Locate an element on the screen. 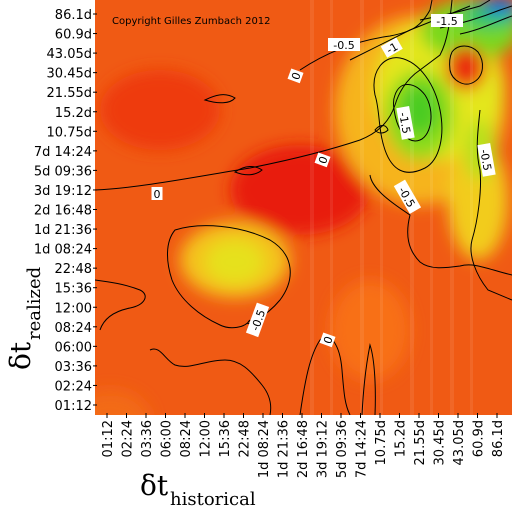  contour-zero-lower is located at coordinates (120, 305).